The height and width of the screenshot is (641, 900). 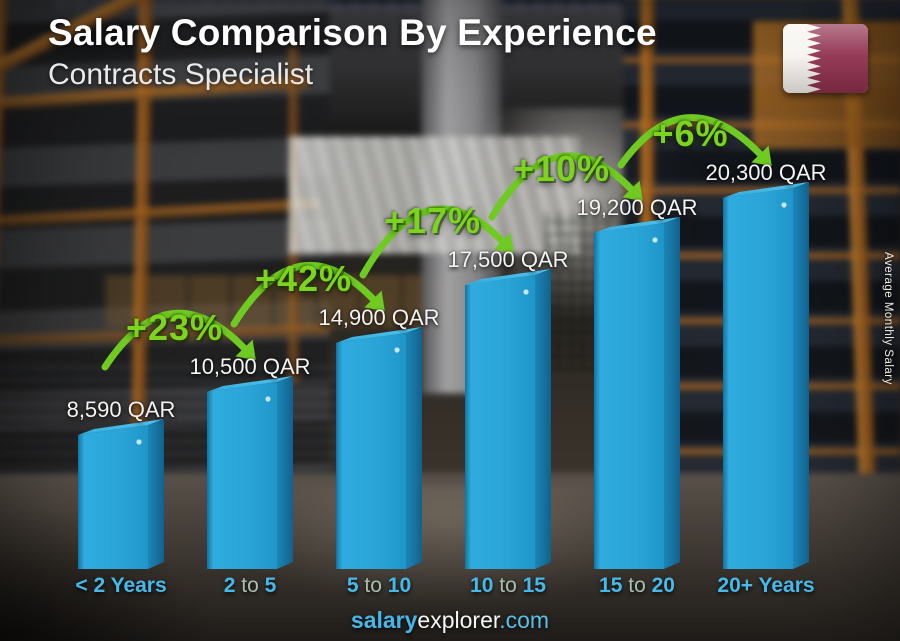 I want to click on footer-brand-link: salaryexplorer.com, so click(x=450, y=620).